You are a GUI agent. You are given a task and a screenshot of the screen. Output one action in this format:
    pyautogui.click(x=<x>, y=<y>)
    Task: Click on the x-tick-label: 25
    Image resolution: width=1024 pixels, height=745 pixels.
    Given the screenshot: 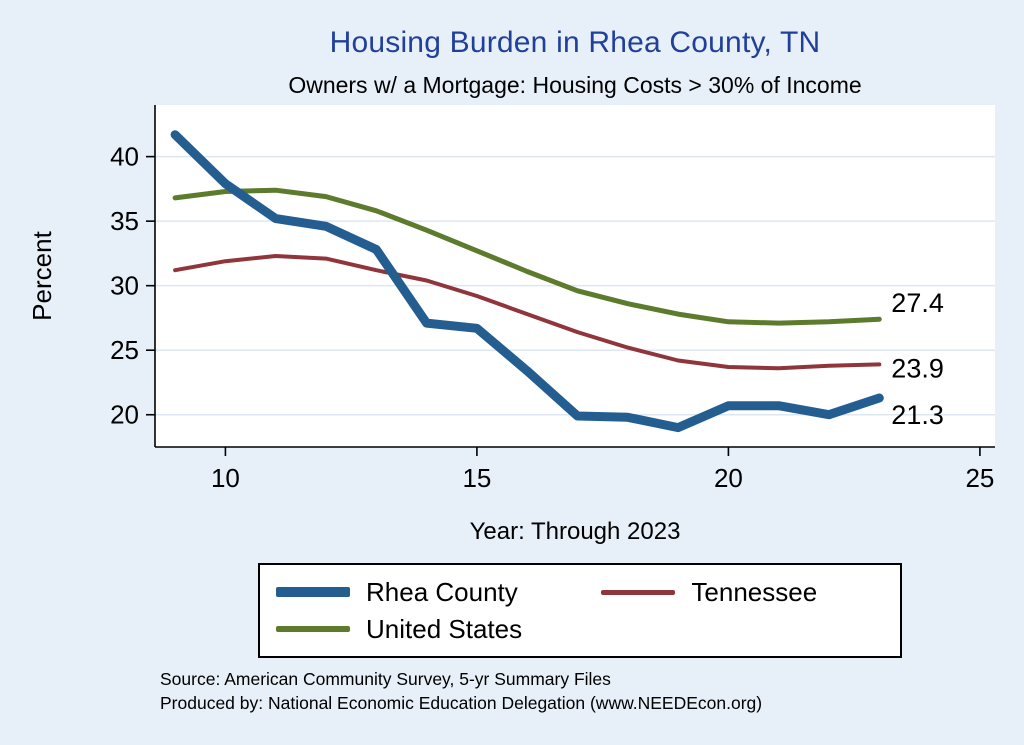 What is the action you would take?
    pyautogui.click(x=979, y=478)
    